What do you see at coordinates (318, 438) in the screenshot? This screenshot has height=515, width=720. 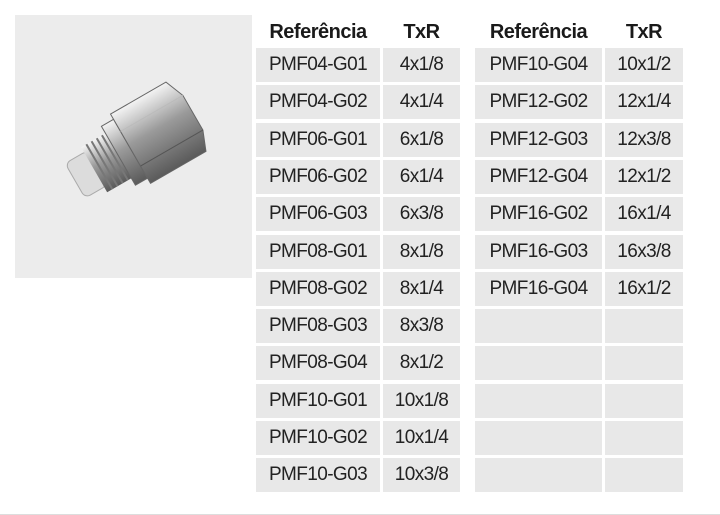 I see `reference-cell: PMF10-G02` at bounding box center [318, 438].